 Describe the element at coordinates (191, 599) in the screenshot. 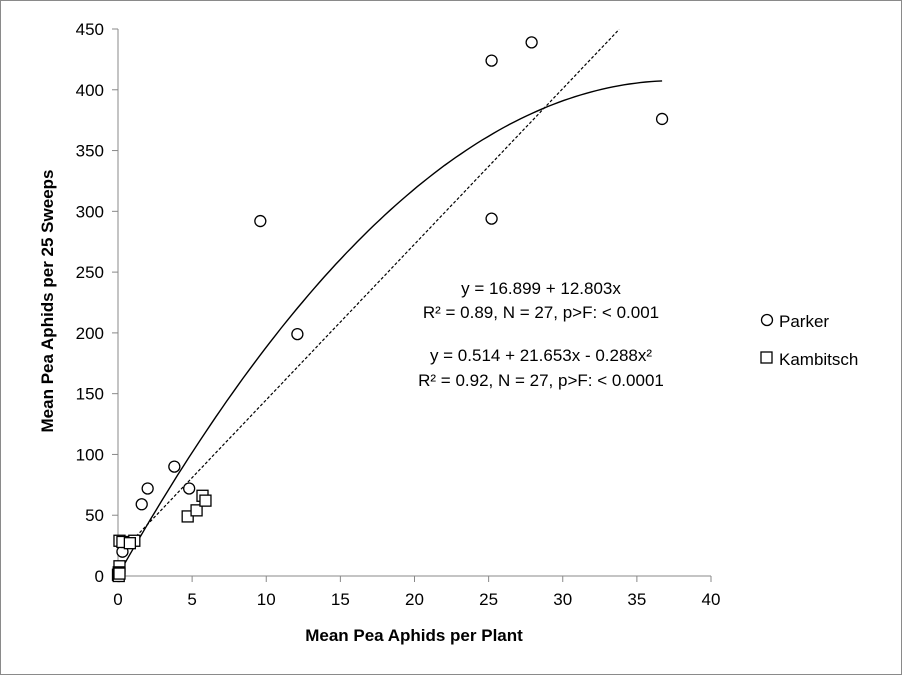

I see `x-tick-label: 5` at that location.